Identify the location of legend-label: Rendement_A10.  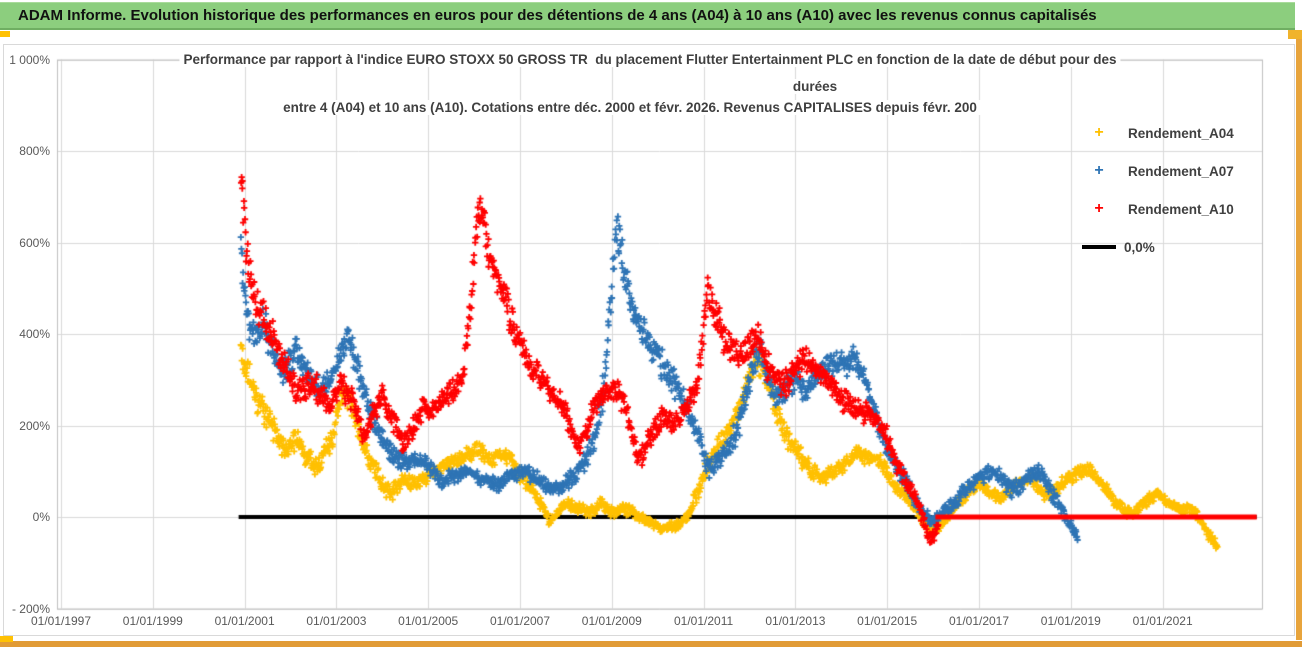
(1181, 209).